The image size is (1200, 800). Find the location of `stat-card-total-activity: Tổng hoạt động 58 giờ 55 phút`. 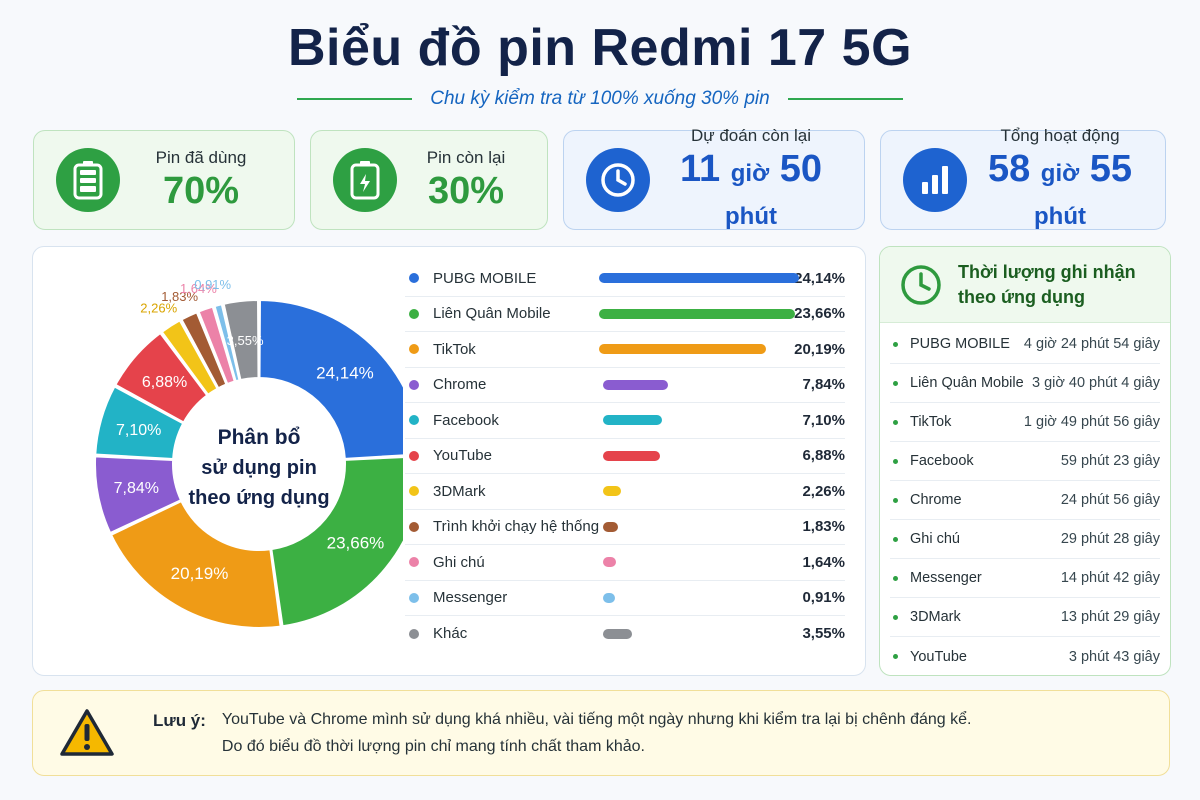

stat-card-total-activity: Tổng hoạt động 58 giờ 55 phút is located at coordinates (1023, 178).